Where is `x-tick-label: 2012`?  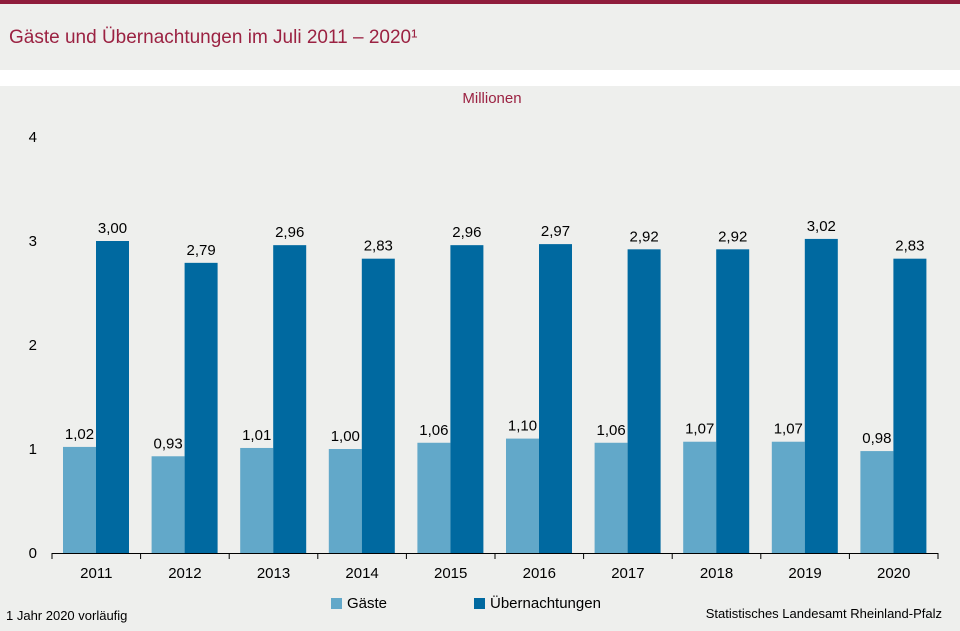
x-tick-label: 2012 is located at coordinates (184, 573).